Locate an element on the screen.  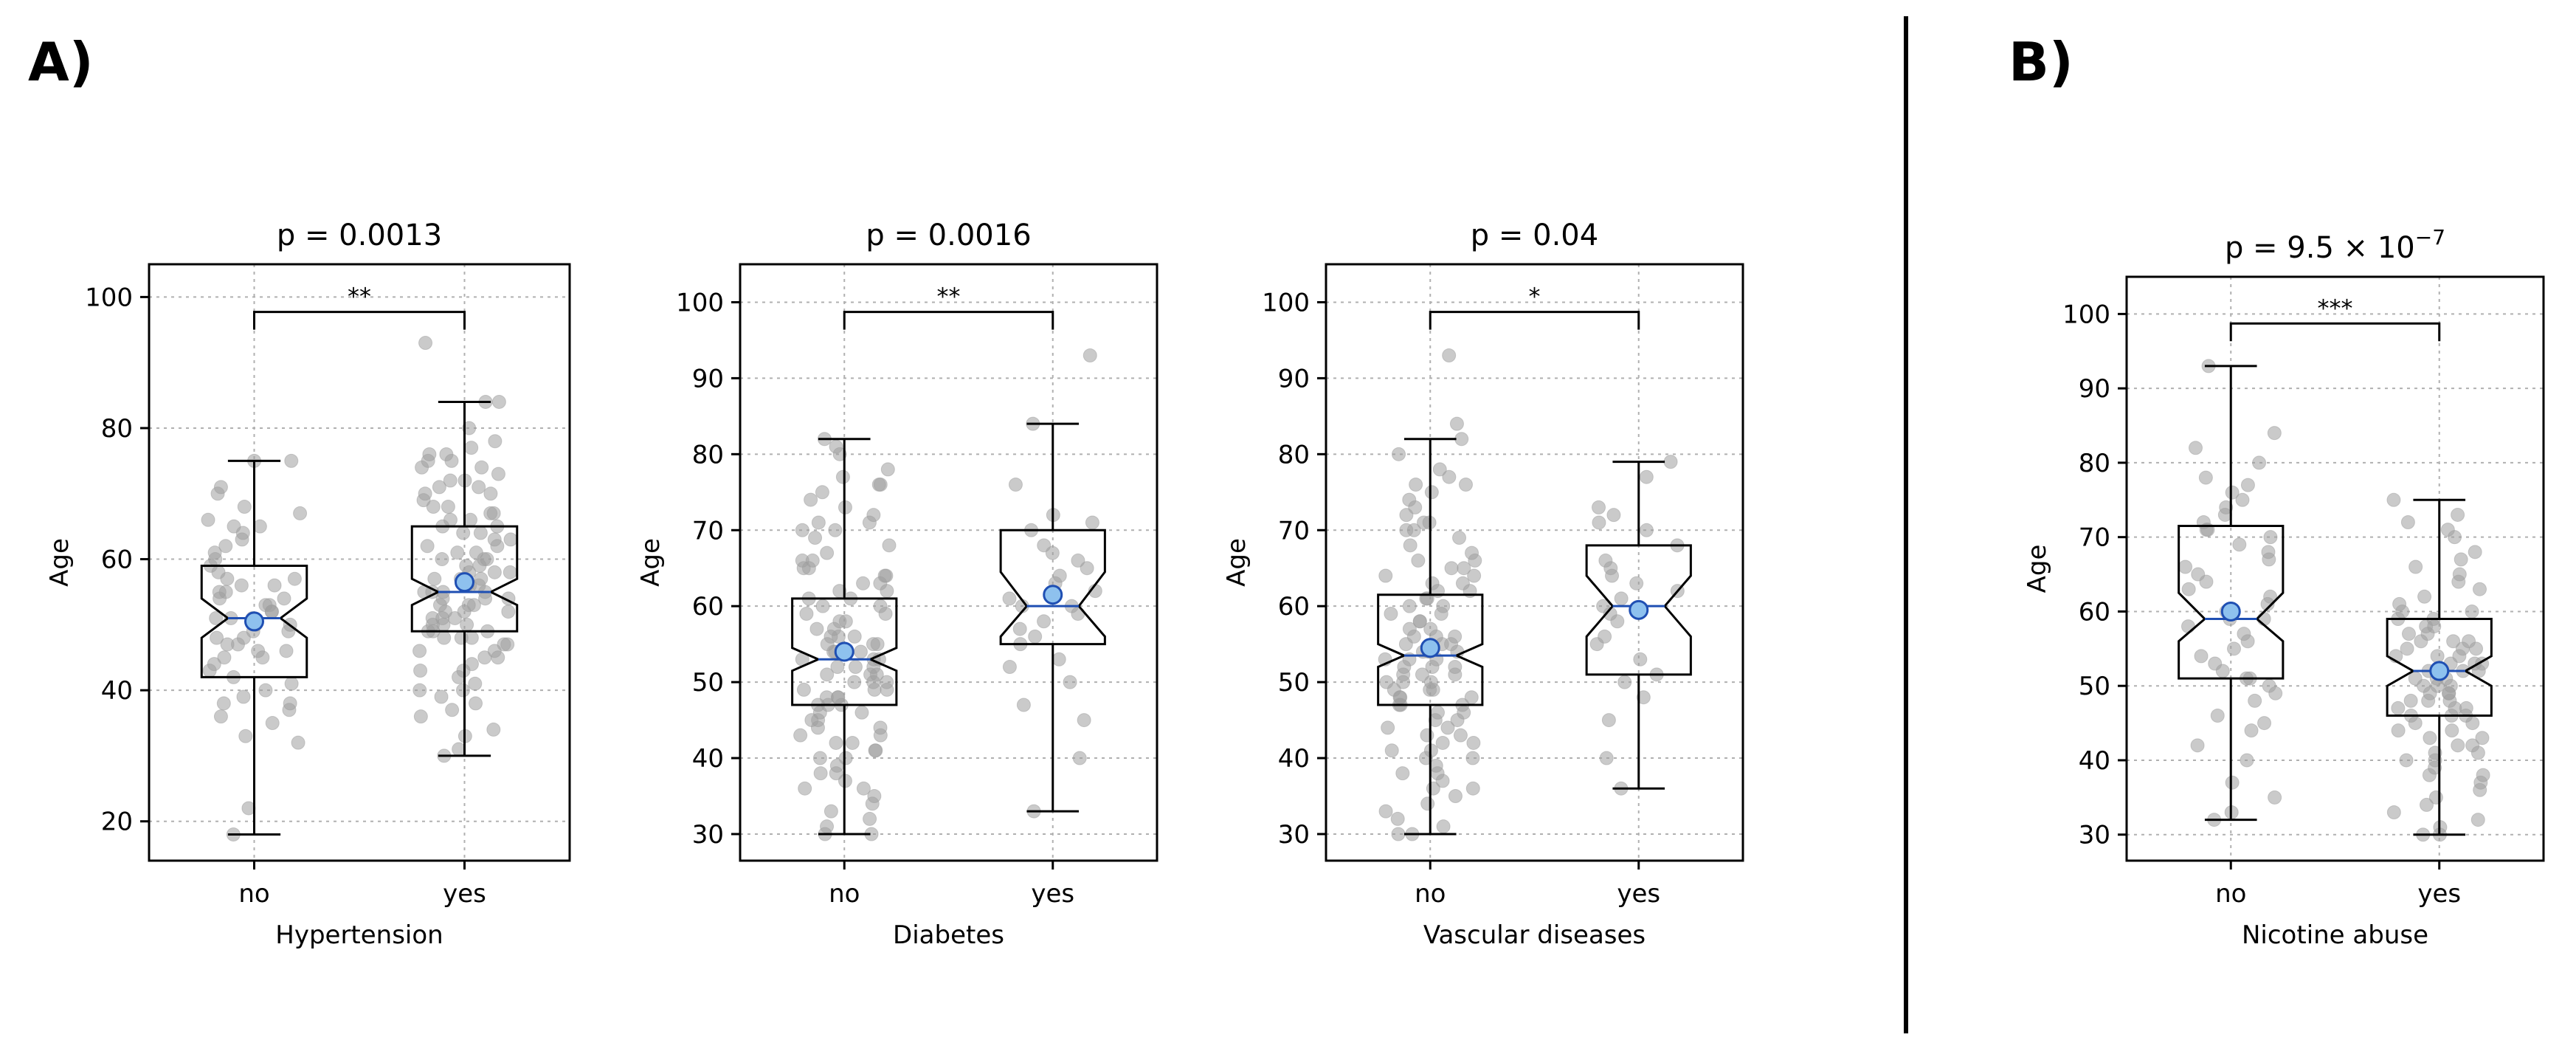
significance-stars: * is located at coordinates (1535, 297).